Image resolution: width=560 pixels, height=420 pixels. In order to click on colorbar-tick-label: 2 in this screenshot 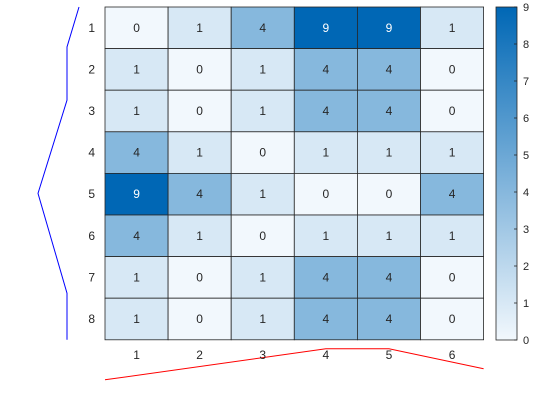, I will do `click(526, 267)`.